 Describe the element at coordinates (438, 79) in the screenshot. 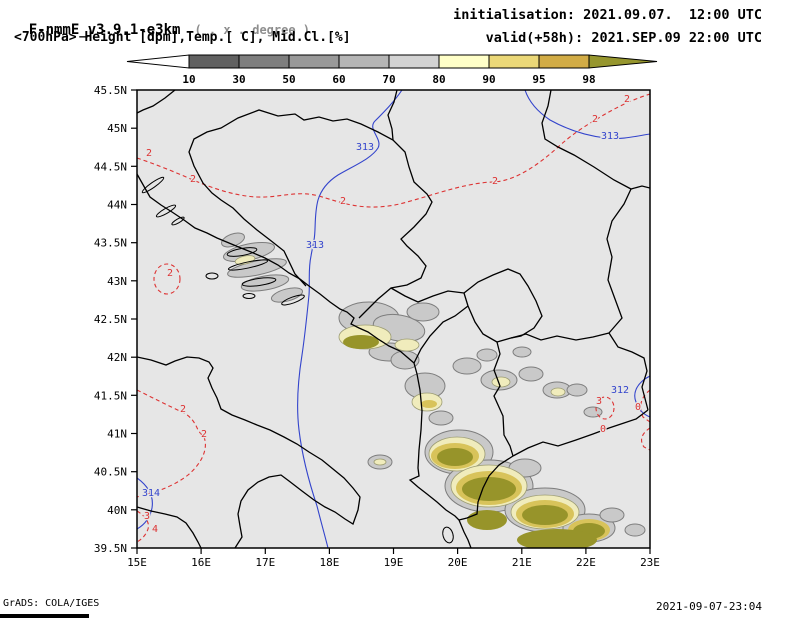

I see `colorbar-tick-label: 80` at that location.